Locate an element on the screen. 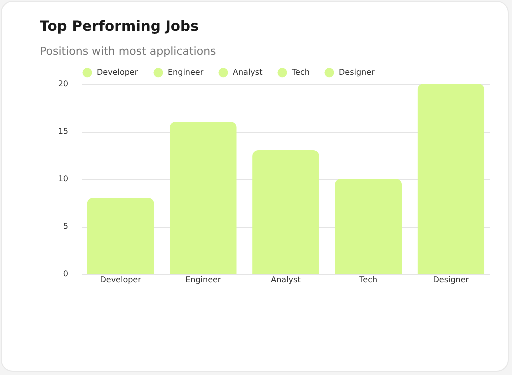 This screenshot has height=375, width=512. chart-subtitle: Positions with most applications is located at coordinates (128, 51).